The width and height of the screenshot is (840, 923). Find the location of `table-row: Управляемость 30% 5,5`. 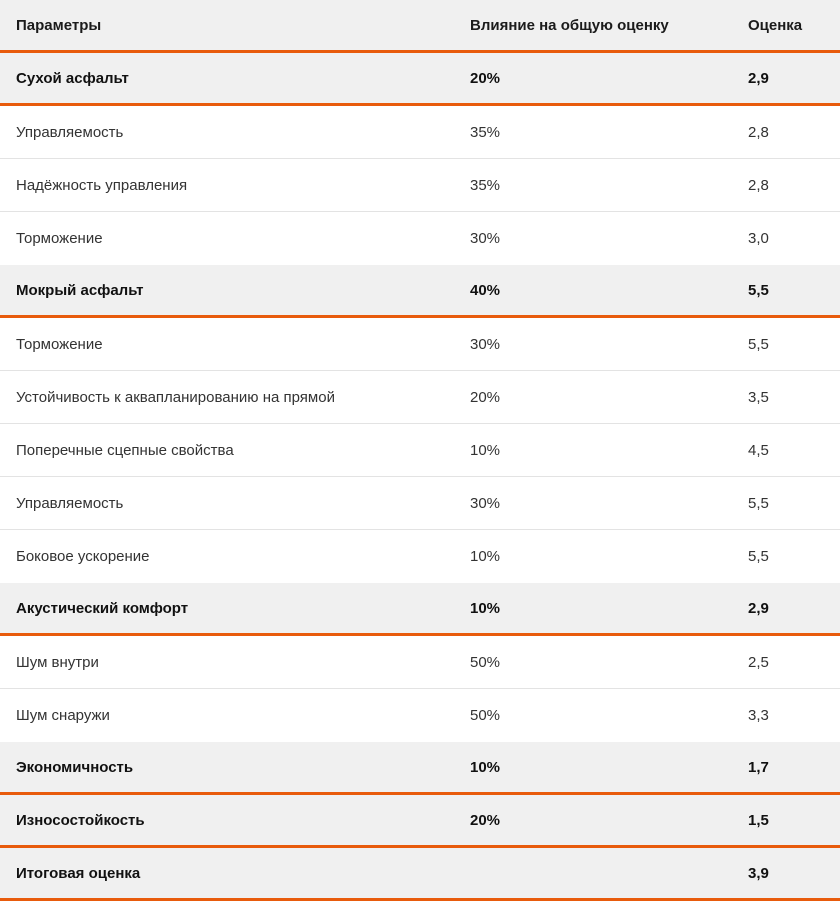

table-row: Управляемость 30% 5,5 is located at coordinates (420, 503).